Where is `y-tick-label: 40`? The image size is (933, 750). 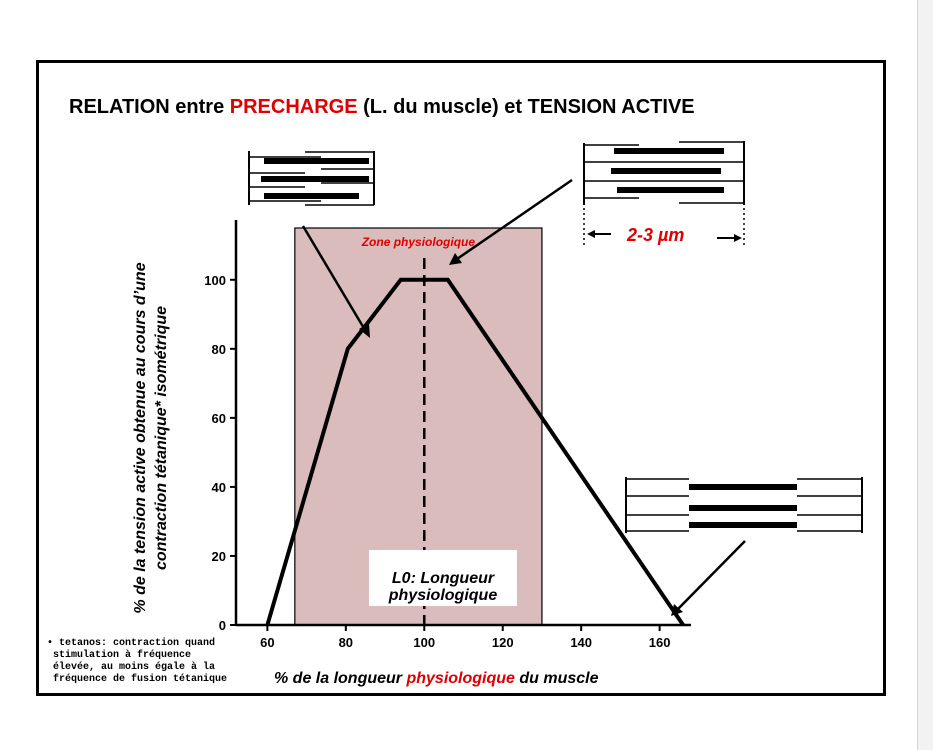 y-tick-label: 40 is located at coordinates (219, 487).